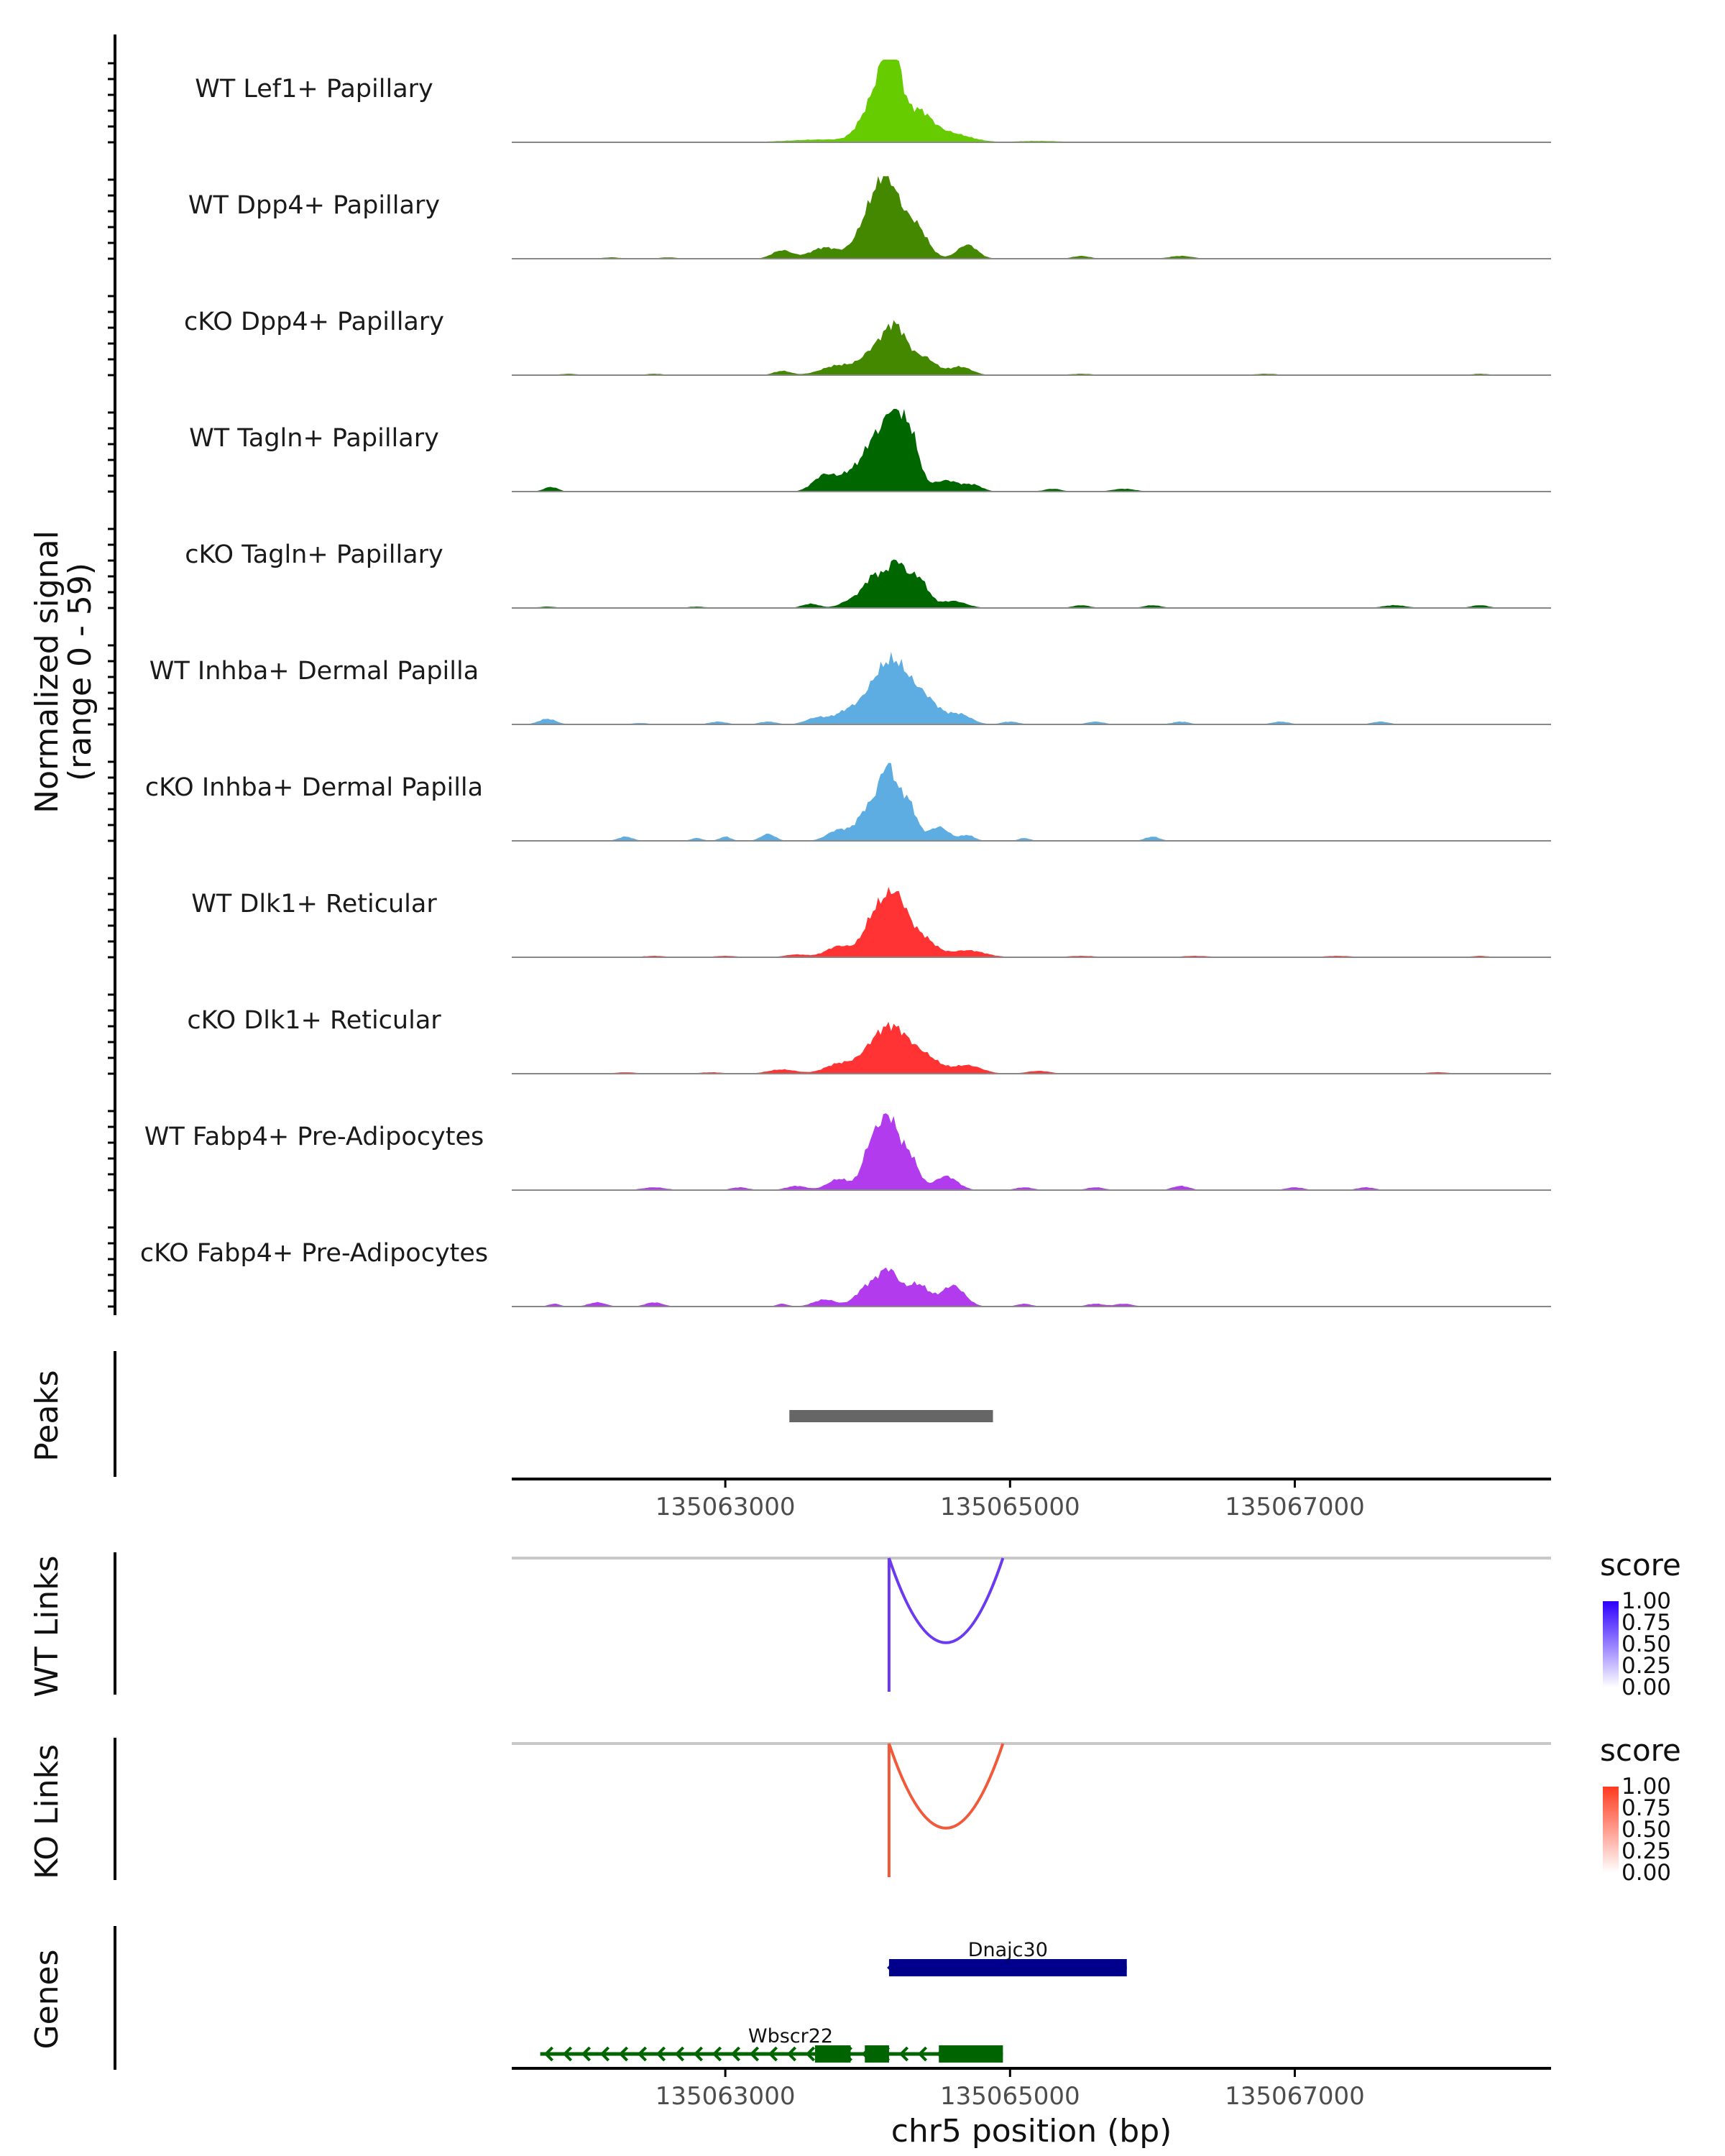 Image resolution: width=1725 pixels, height=2156 pixels. What do you see at coordinates (314, 1137) in the screenshot?
I see `coverage-track-label: WT Fabp4+ Pre-Adipocytes` at bounding box center [314, 1137].